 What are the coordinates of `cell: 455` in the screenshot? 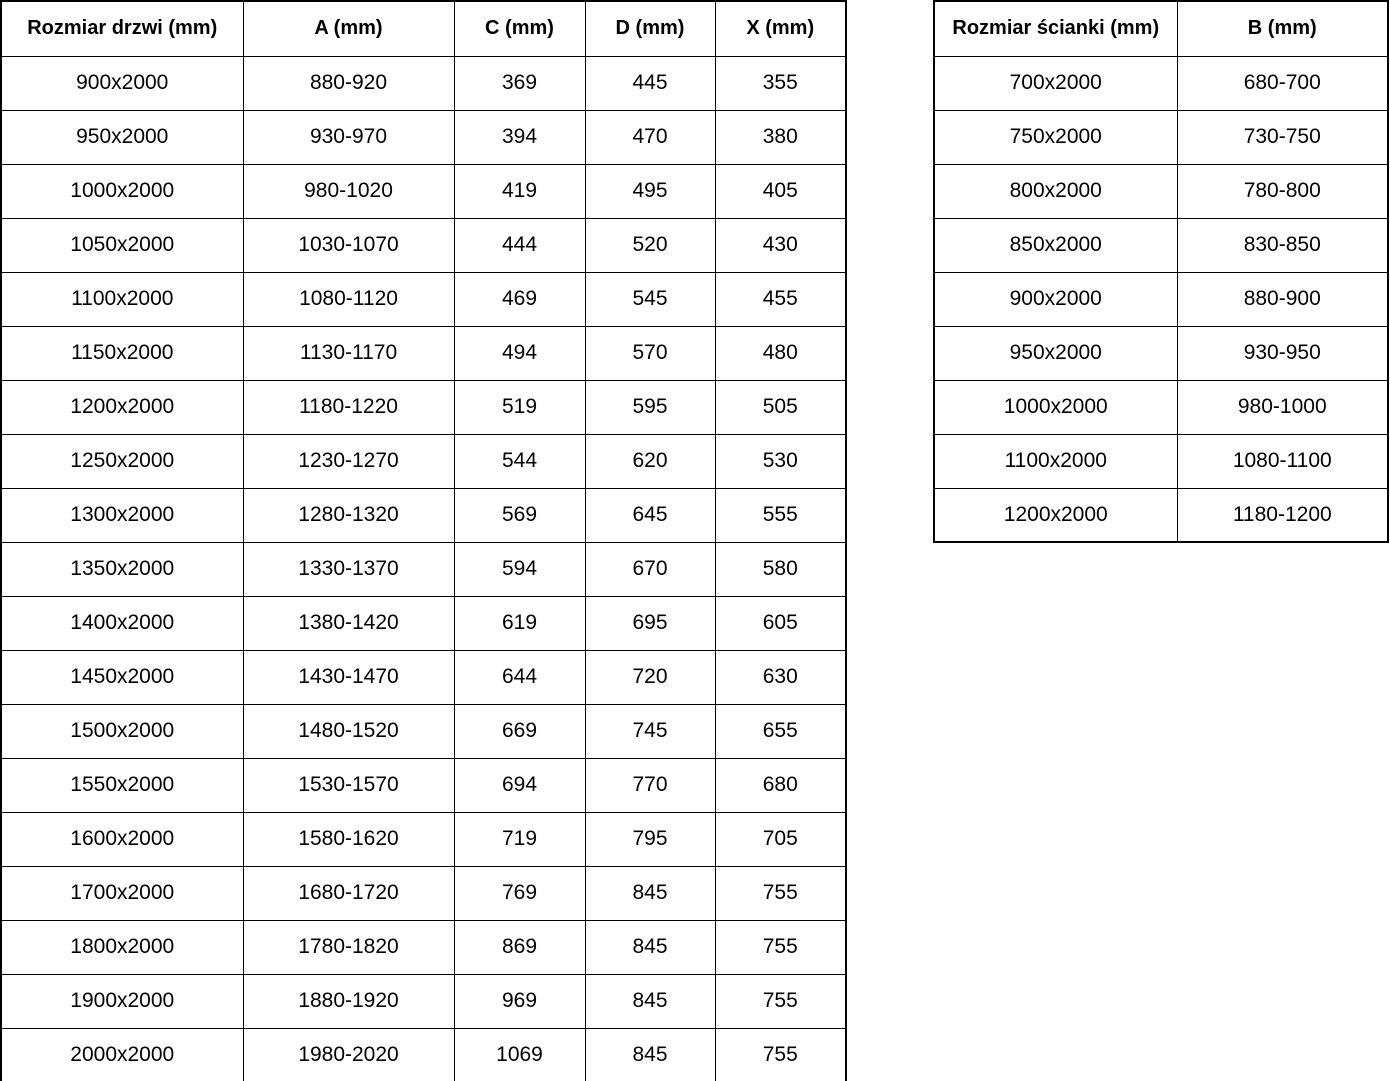 It's located at (780, 299).